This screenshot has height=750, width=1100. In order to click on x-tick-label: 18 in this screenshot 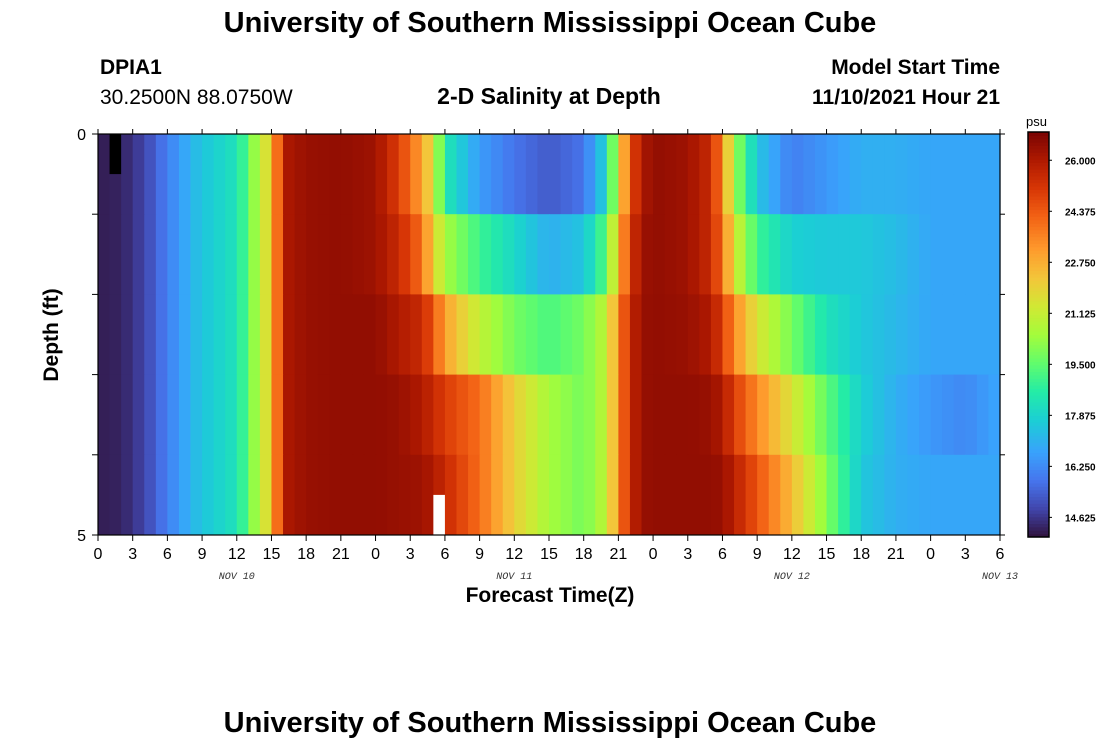, I will do `click(306, 554)`.